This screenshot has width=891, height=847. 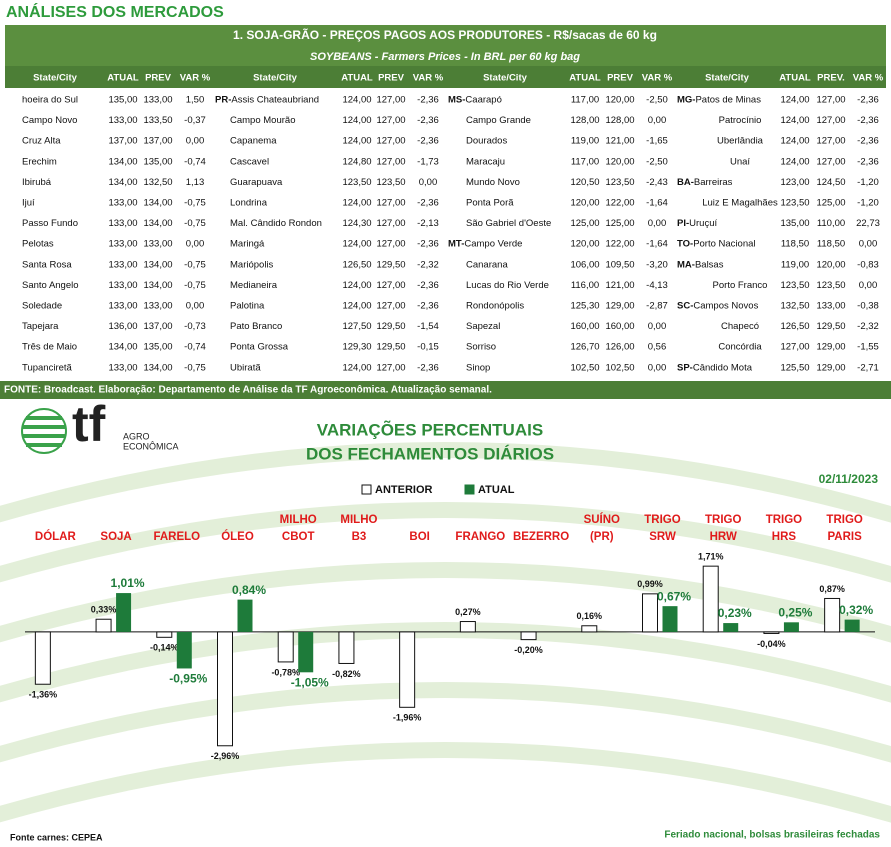 What do you see at coordinates (584, 223) in the screenshot?
I see `price-current: 125,00` at bounding box center [584, 223].